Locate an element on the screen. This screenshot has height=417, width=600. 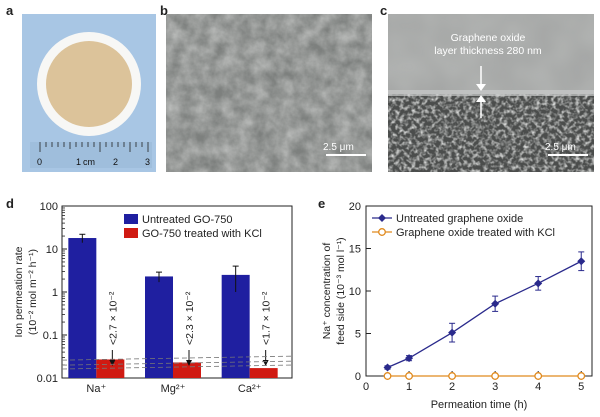
membrane-photo: 0 1 cm 2 3 is located at coordinates (89, 93).